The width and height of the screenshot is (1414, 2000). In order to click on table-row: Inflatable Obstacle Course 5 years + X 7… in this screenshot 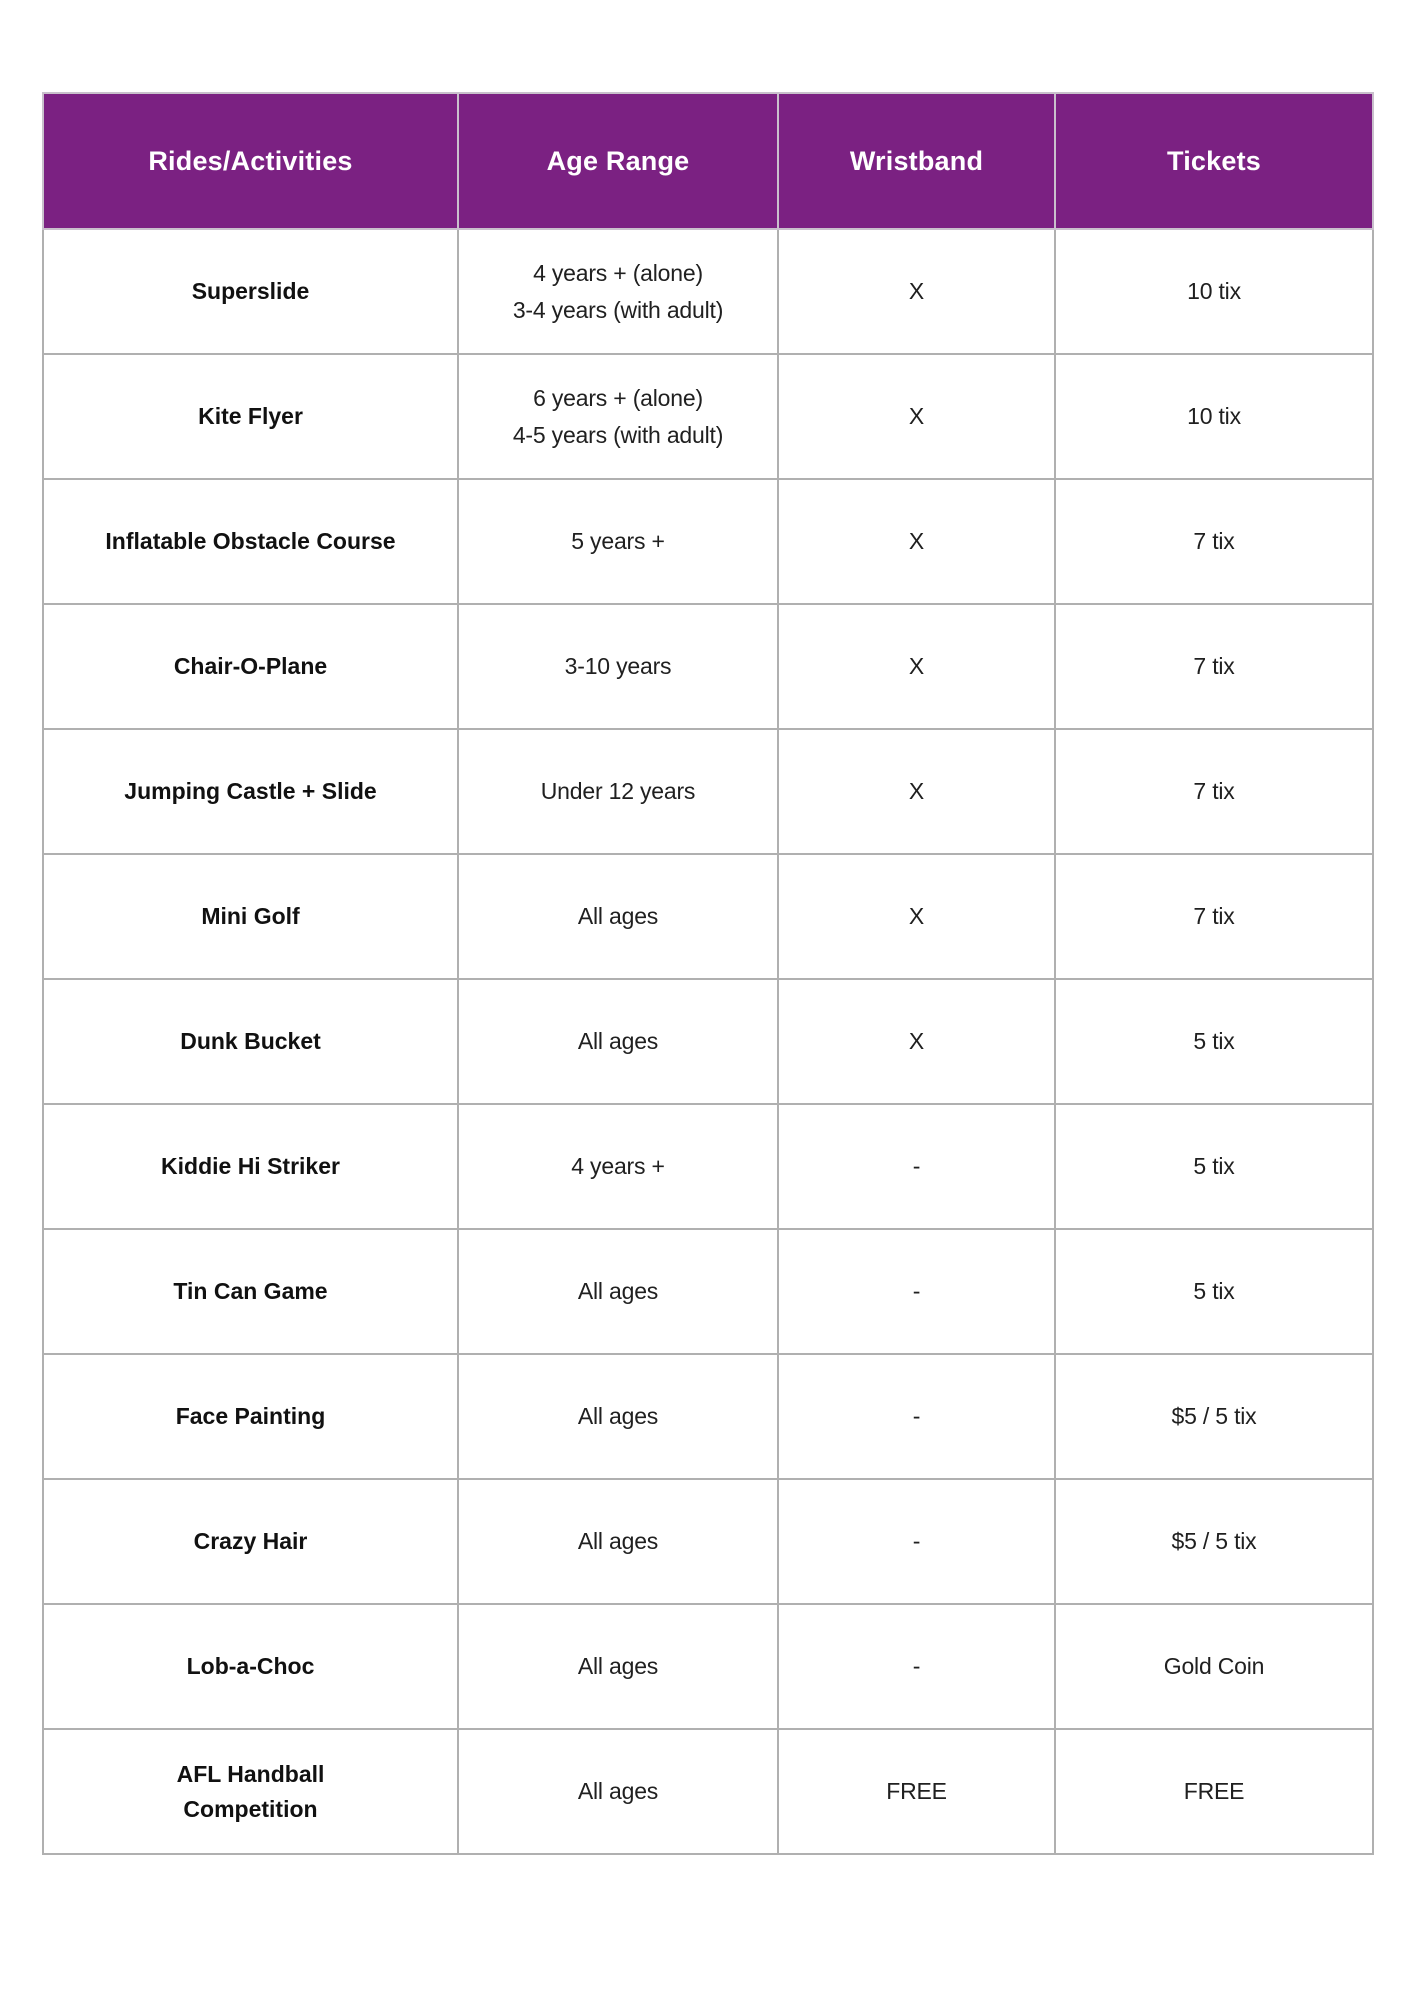, I will do `click(708, 541)`.